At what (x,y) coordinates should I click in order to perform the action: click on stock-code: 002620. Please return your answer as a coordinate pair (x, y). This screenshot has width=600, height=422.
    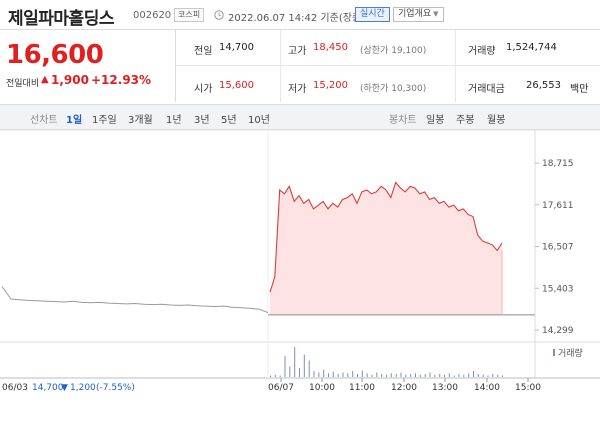
    Looking at the image, I should click on (152, 15).